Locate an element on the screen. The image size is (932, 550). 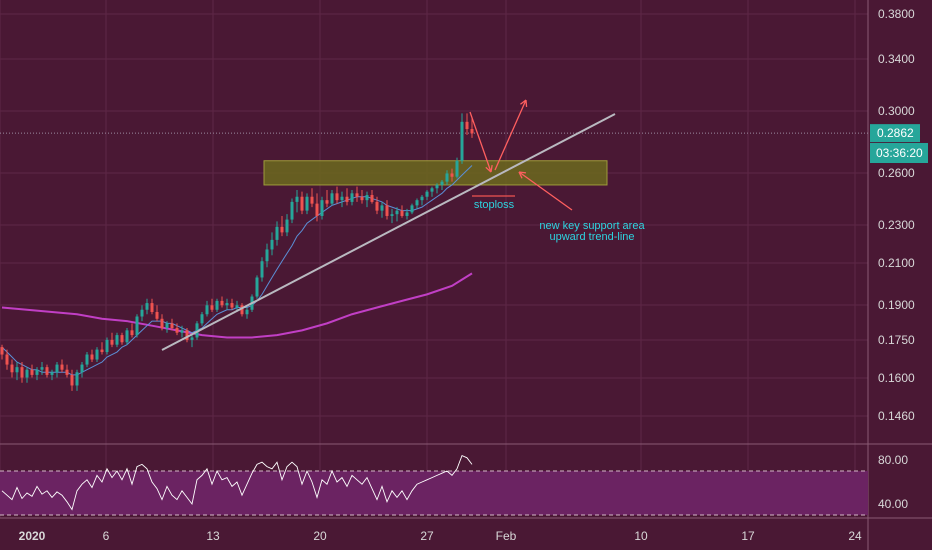
arrow-support is located at coordinates (545, 191).